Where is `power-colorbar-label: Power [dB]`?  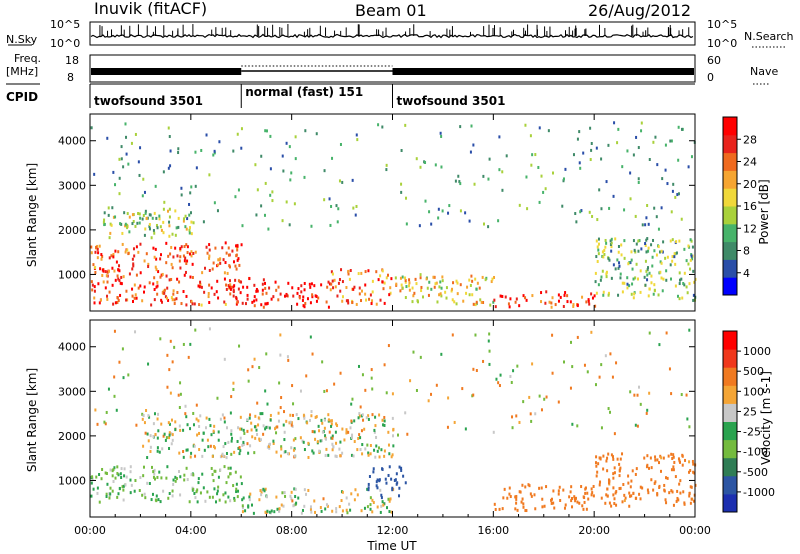
power-colorbar-label: Power [dB] is located at coordinates (764, 211).